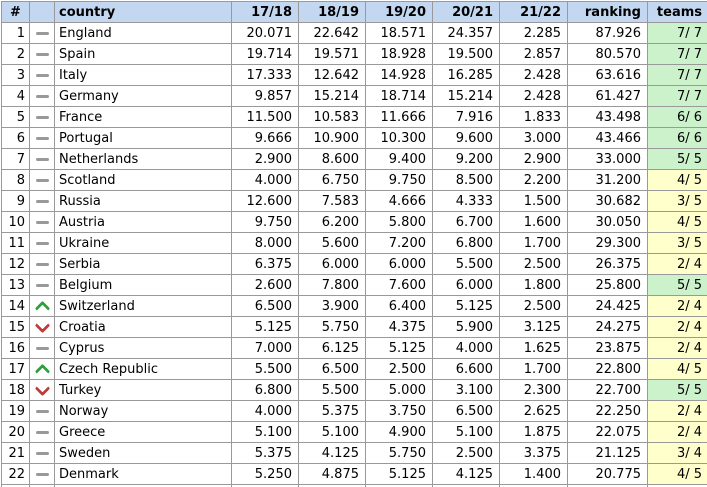 This screenshot has width=707, height=487. Describe the element at coordinates (466, 180) in the screenshot. I see `season-score-cell: 8.500` at that location.